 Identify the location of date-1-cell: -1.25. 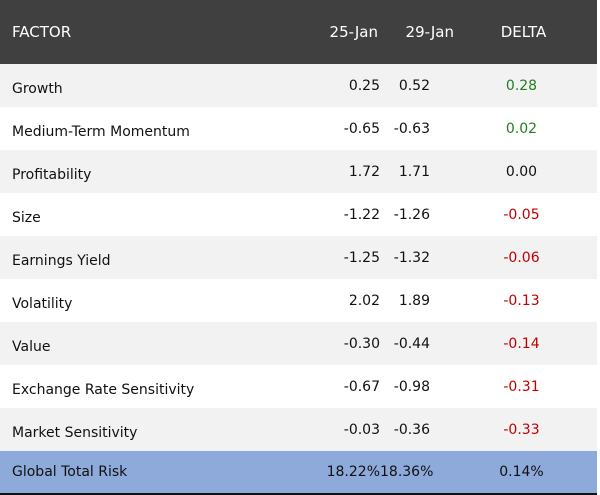
(361, 257).